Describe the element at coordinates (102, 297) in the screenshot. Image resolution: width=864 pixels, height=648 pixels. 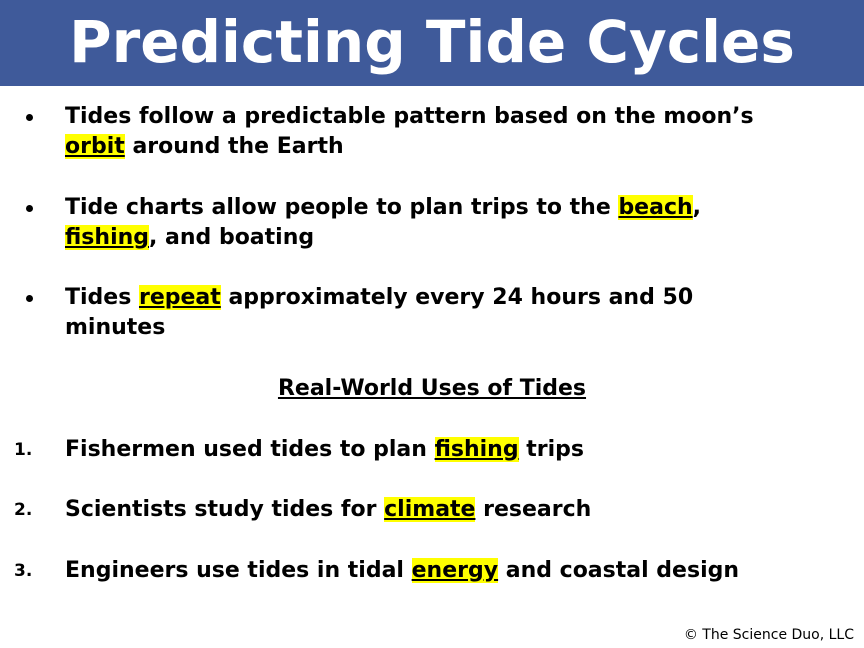
I see `text-segment: Tides` at that location.